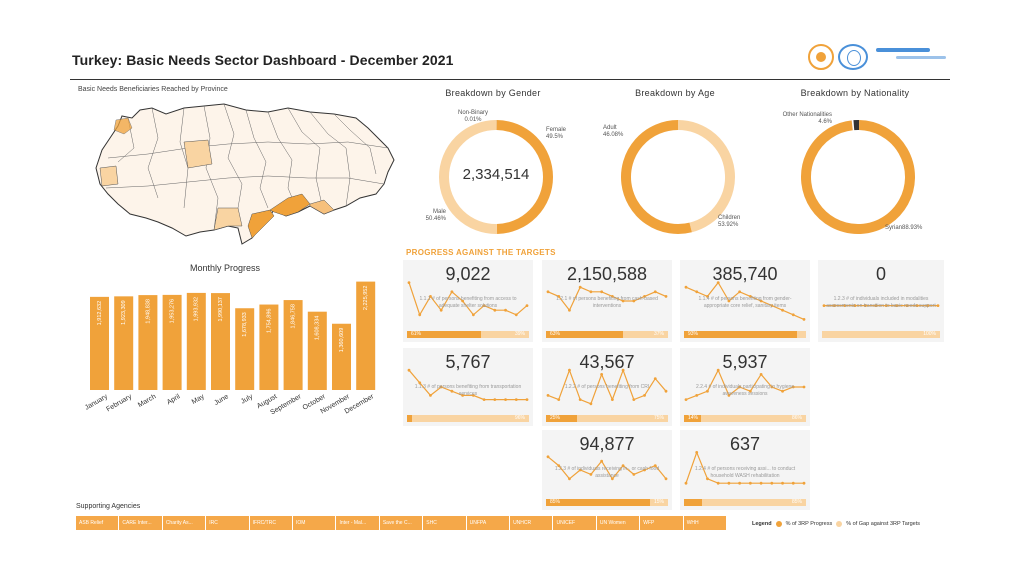 This screenshot has width=1024, height=576. I want to click on indicator-progress-pct: 85%, so click(555, 502).